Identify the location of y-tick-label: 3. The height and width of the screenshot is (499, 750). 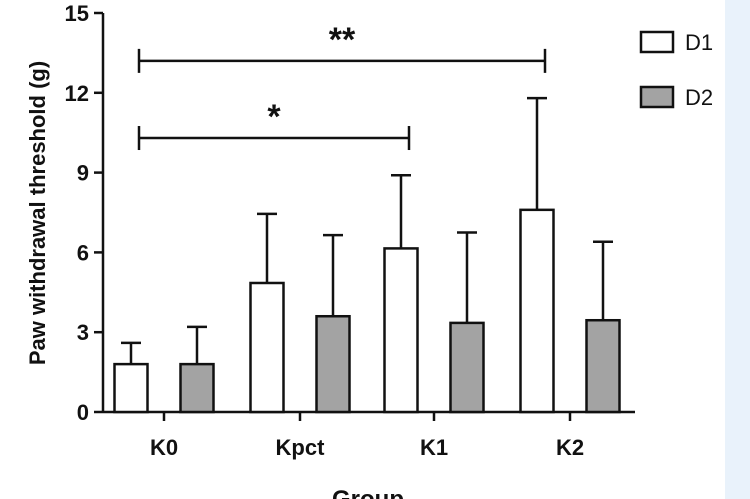
(83, 332).